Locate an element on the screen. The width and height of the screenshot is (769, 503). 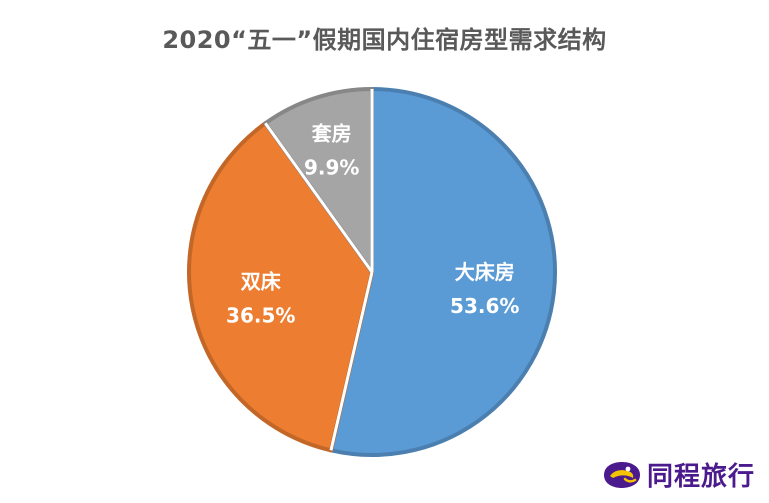
brand-logo: 同程旅行 is located at coordinates (678, 474).